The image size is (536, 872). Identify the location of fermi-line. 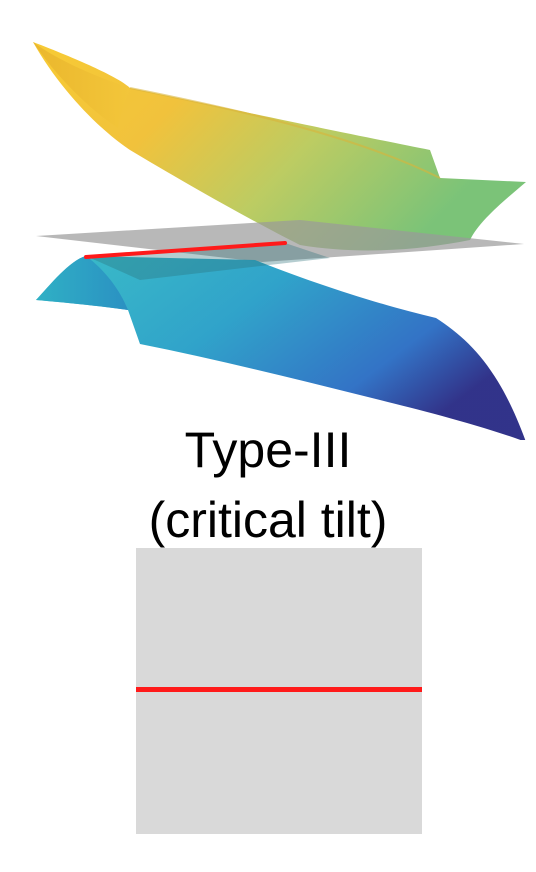
(279, 689).